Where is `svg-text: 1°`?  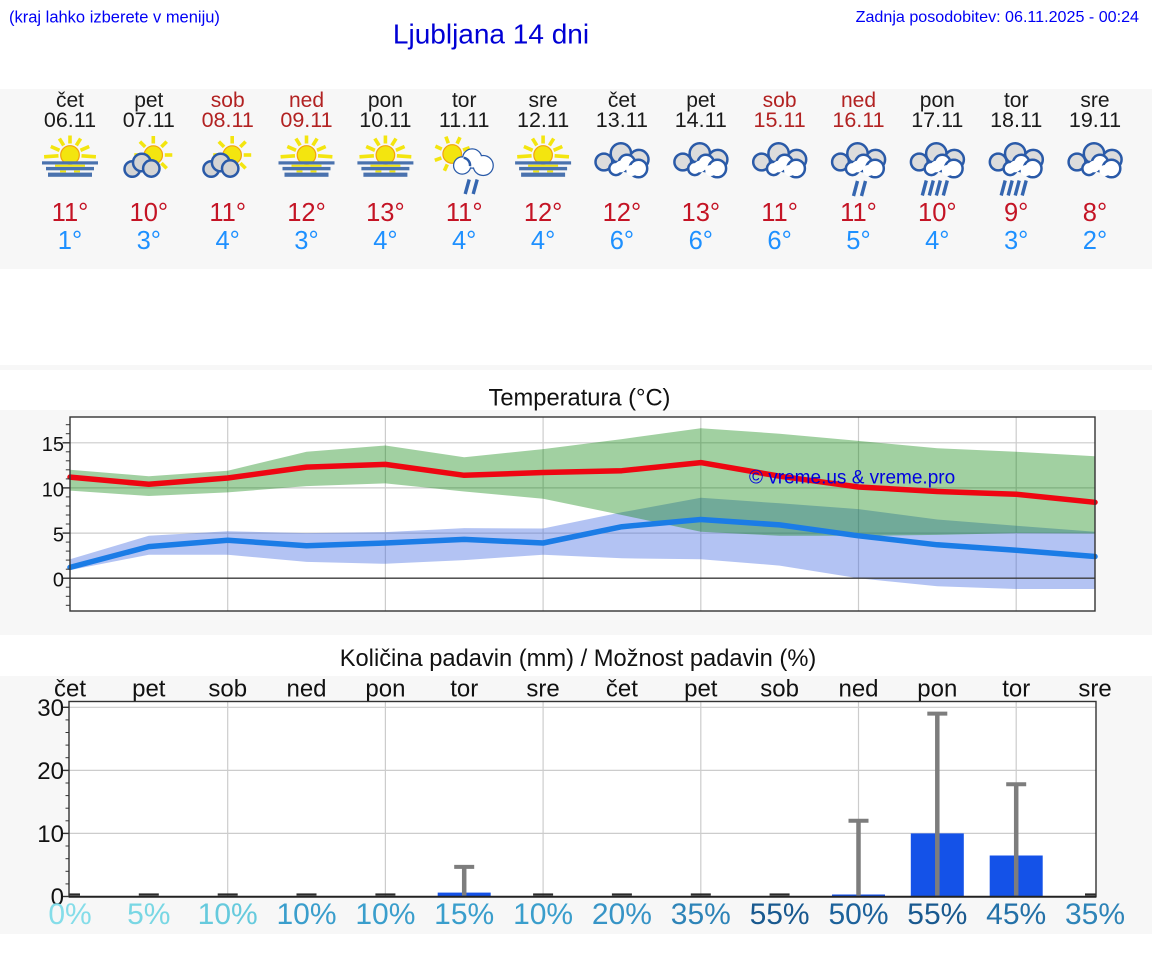 svg-text: 1° is located at coordinates (70, 241).